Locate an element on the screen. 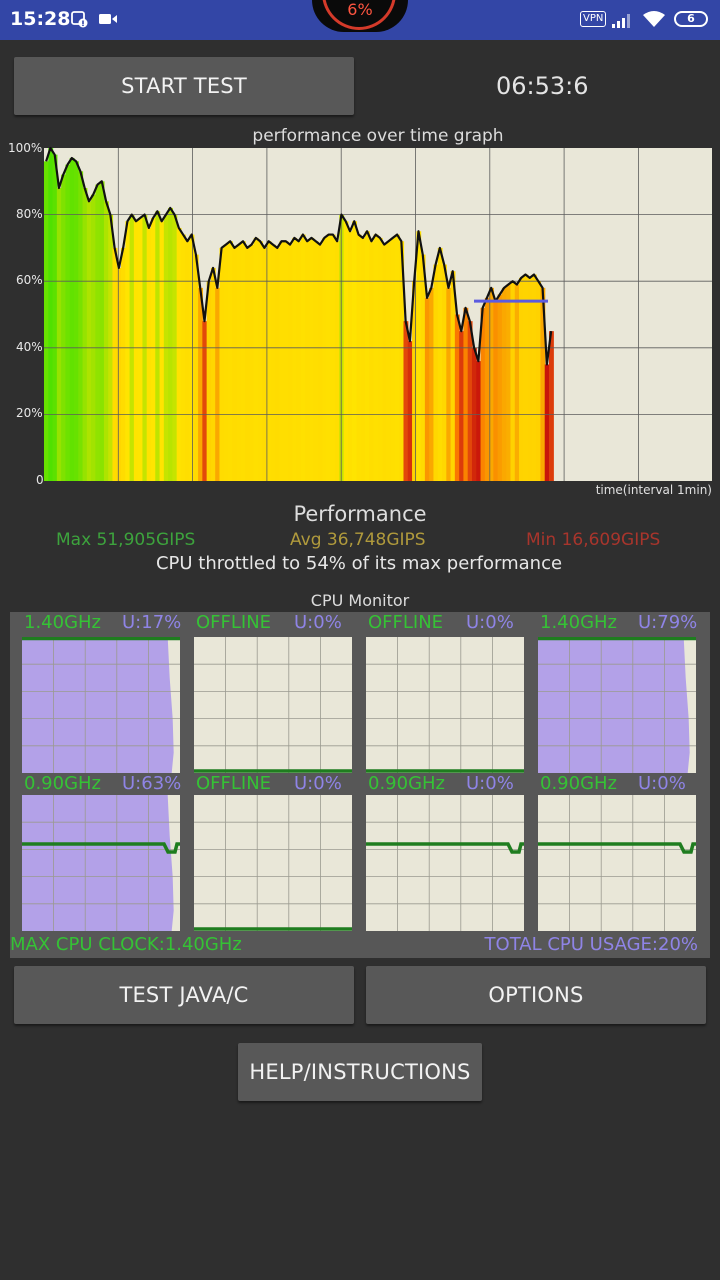 This screenshot has height=1280, width=720. battery-percent-overlay: 6% is located at coordinates (360, 9).